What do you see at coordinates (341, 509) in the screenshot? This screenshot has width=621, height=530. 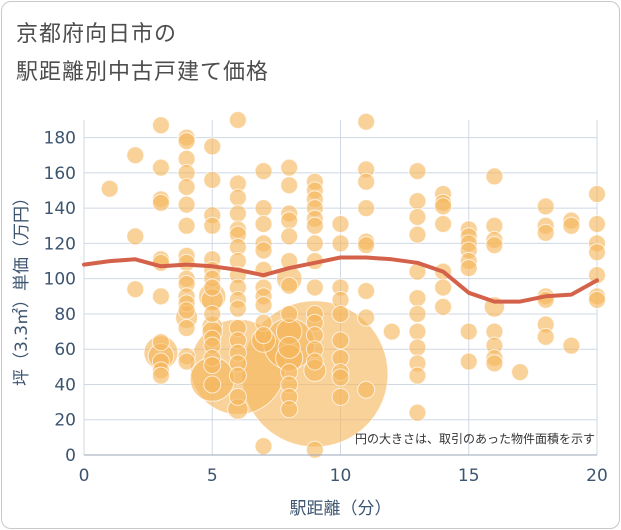 I see `x-axis-title: 駅距離（分）` at bounding box center [341, 509].